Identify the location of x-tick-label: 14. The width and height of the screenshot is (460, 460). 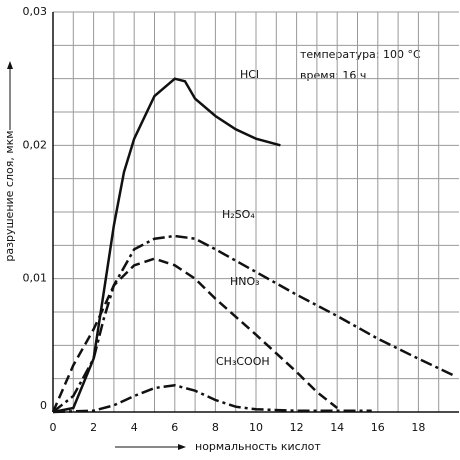
(337, 427).